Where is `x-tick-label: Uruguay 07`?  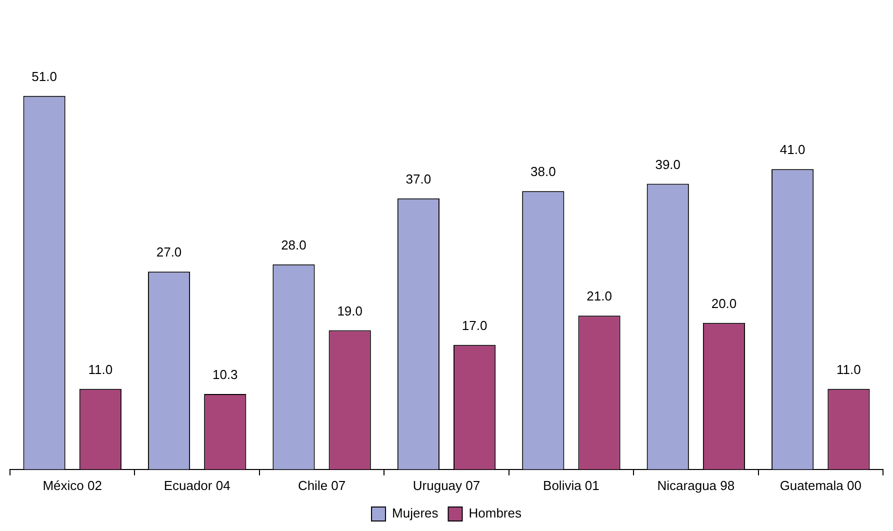 x-tick-label: Uruguay 07 is located at coordinates (446, 485).